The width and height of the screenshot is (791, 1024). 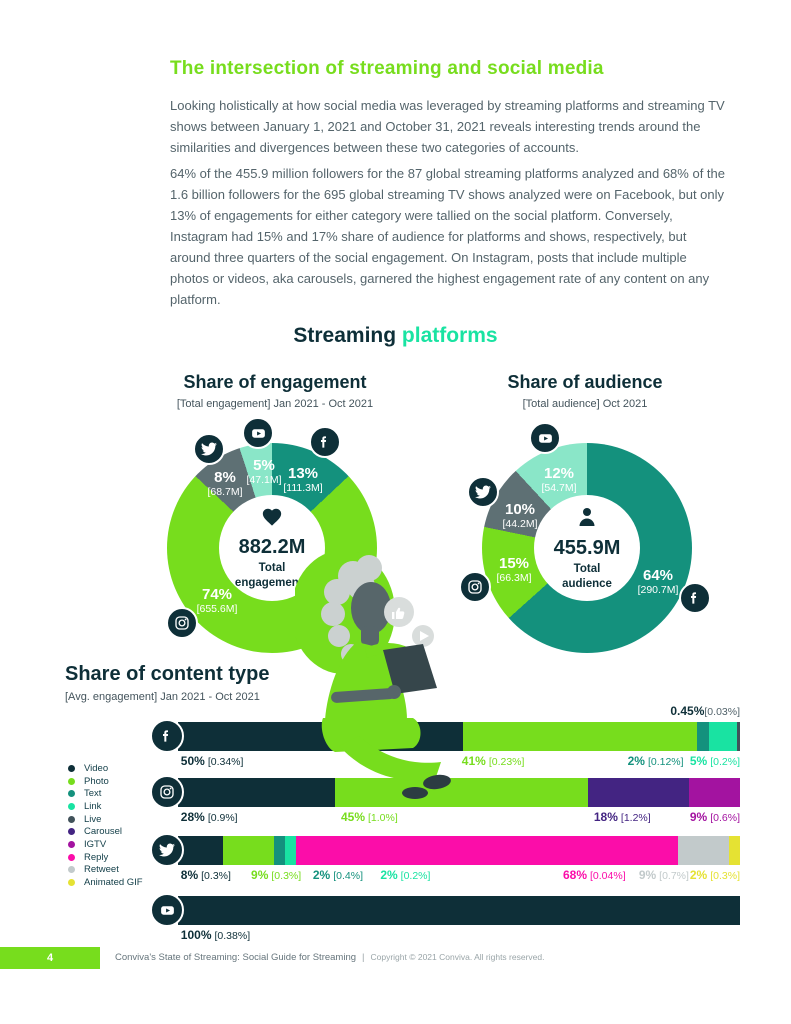 What do you see at coordinates (93, 806) in the screenshot?
I see `legend-label: Link` at bounding box center [93, 806].